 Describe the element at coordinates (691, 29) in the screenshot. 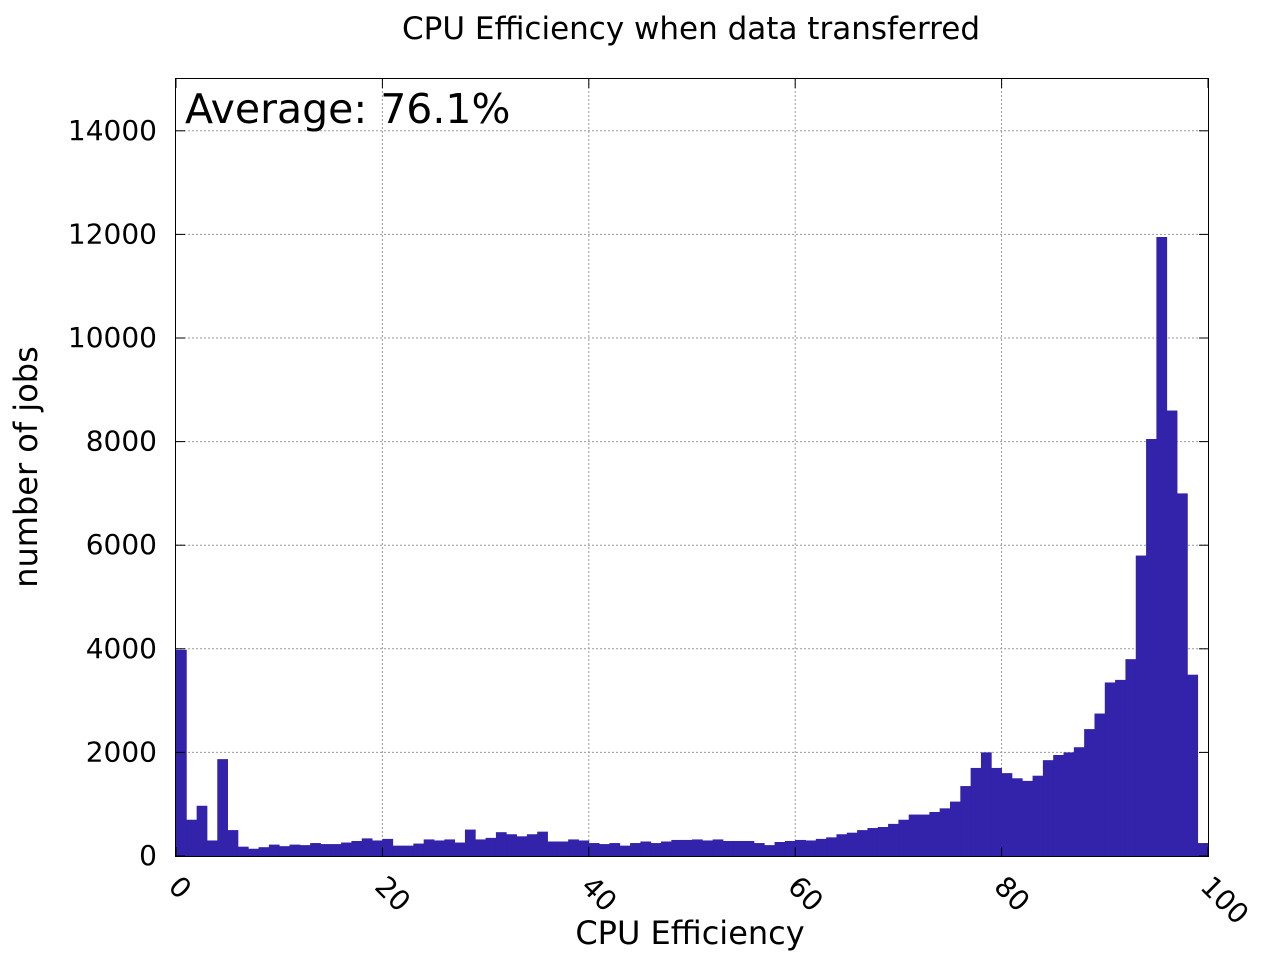

I see `chart-title: CPU Efficiency when data transferred` at that location.